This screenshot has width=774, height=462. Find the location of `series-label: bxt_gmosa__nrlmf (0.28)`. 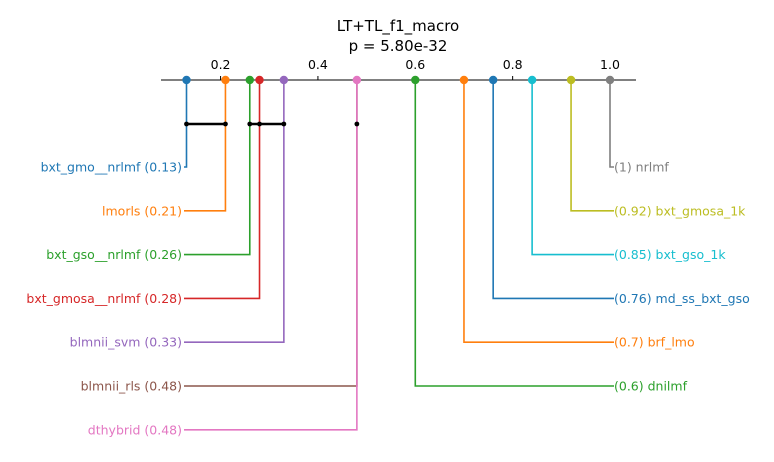

series-label: bxt_gmosa__nrlmf (0.28) is located at coordinates (104, 298).